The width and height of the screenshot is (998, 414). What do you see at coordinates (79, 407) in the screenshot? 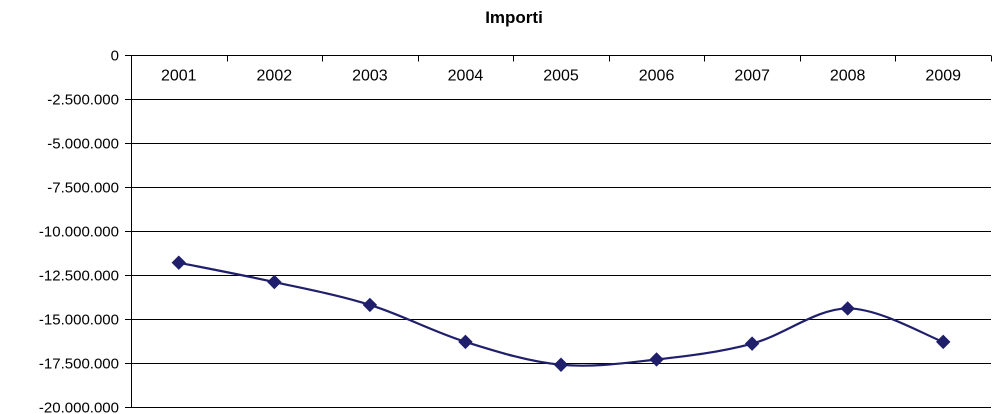
I see `y-tick-label: -20.000.000` at bounding box center [79, 407].